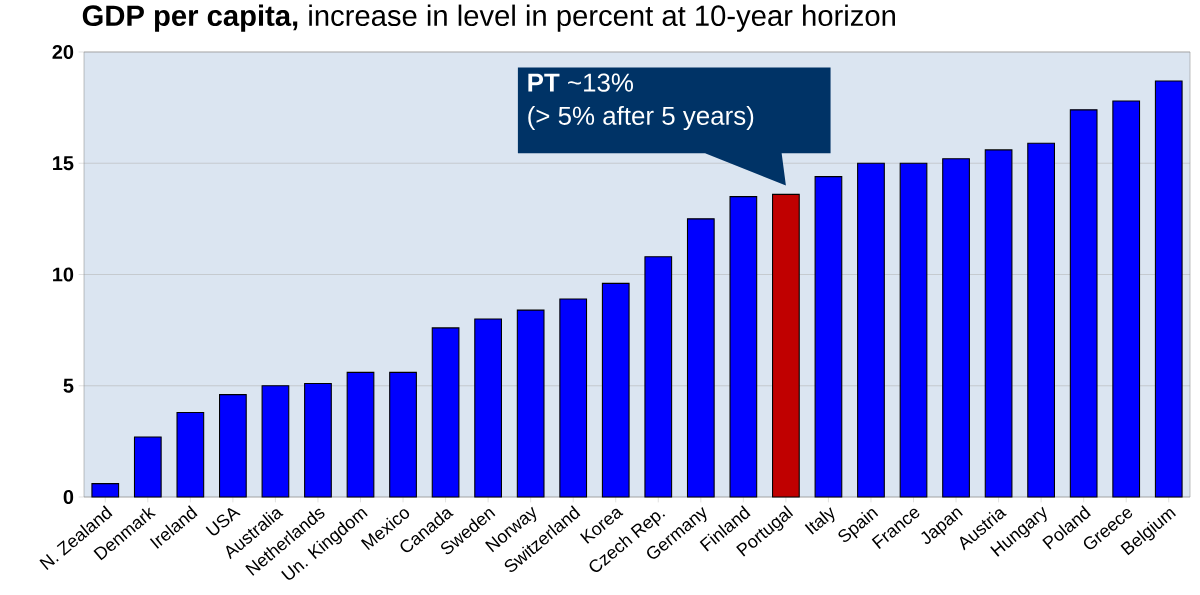 The width and height of the screenshot is (1200, 595). I want to click on annotation: PT ~13%, so click(580, 82).